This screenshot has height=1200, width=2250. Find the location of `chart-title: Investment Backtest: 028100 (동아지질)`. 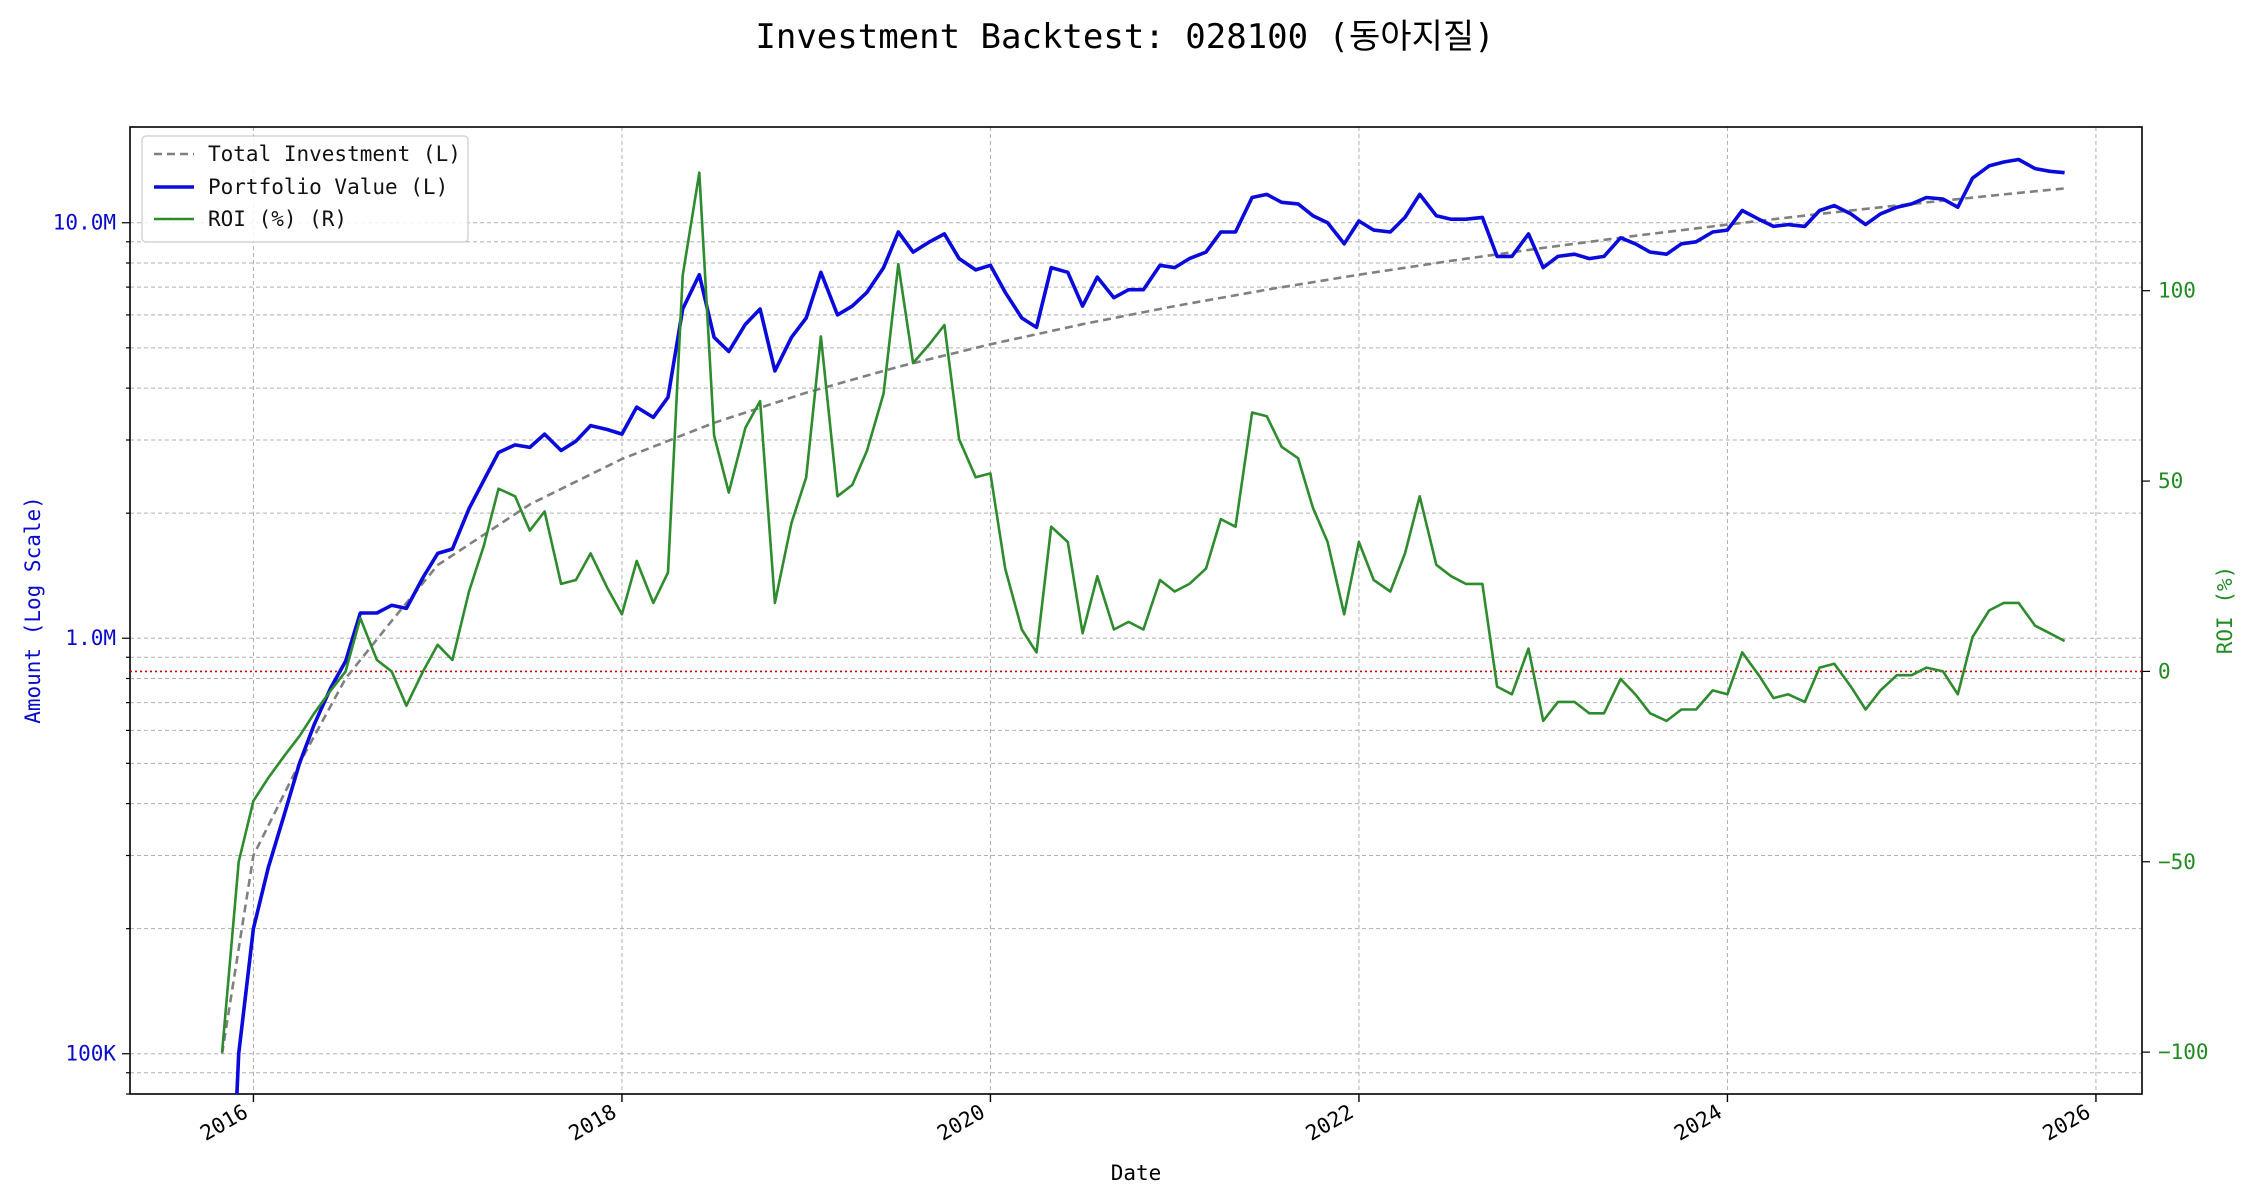

chart-title: Investment Backtest: 028100 (동아지질) is located at coordinates (1124, 37).